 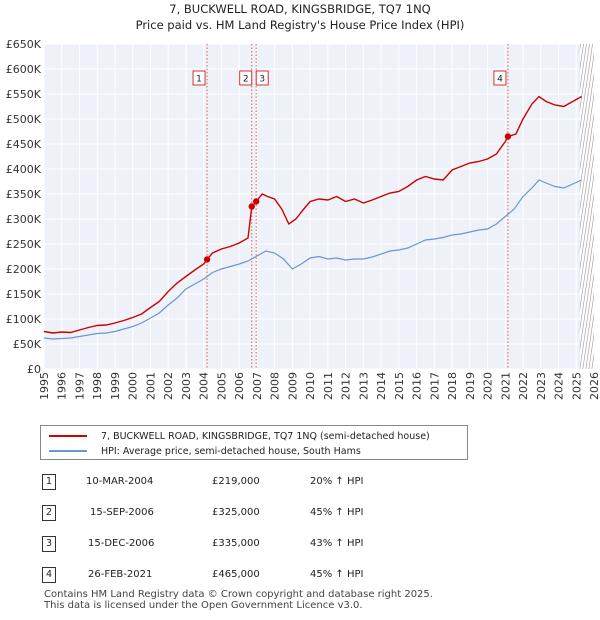 I want to click on sale-hpi-change: 43% ↑ HPI, so click(x=337, y=543).